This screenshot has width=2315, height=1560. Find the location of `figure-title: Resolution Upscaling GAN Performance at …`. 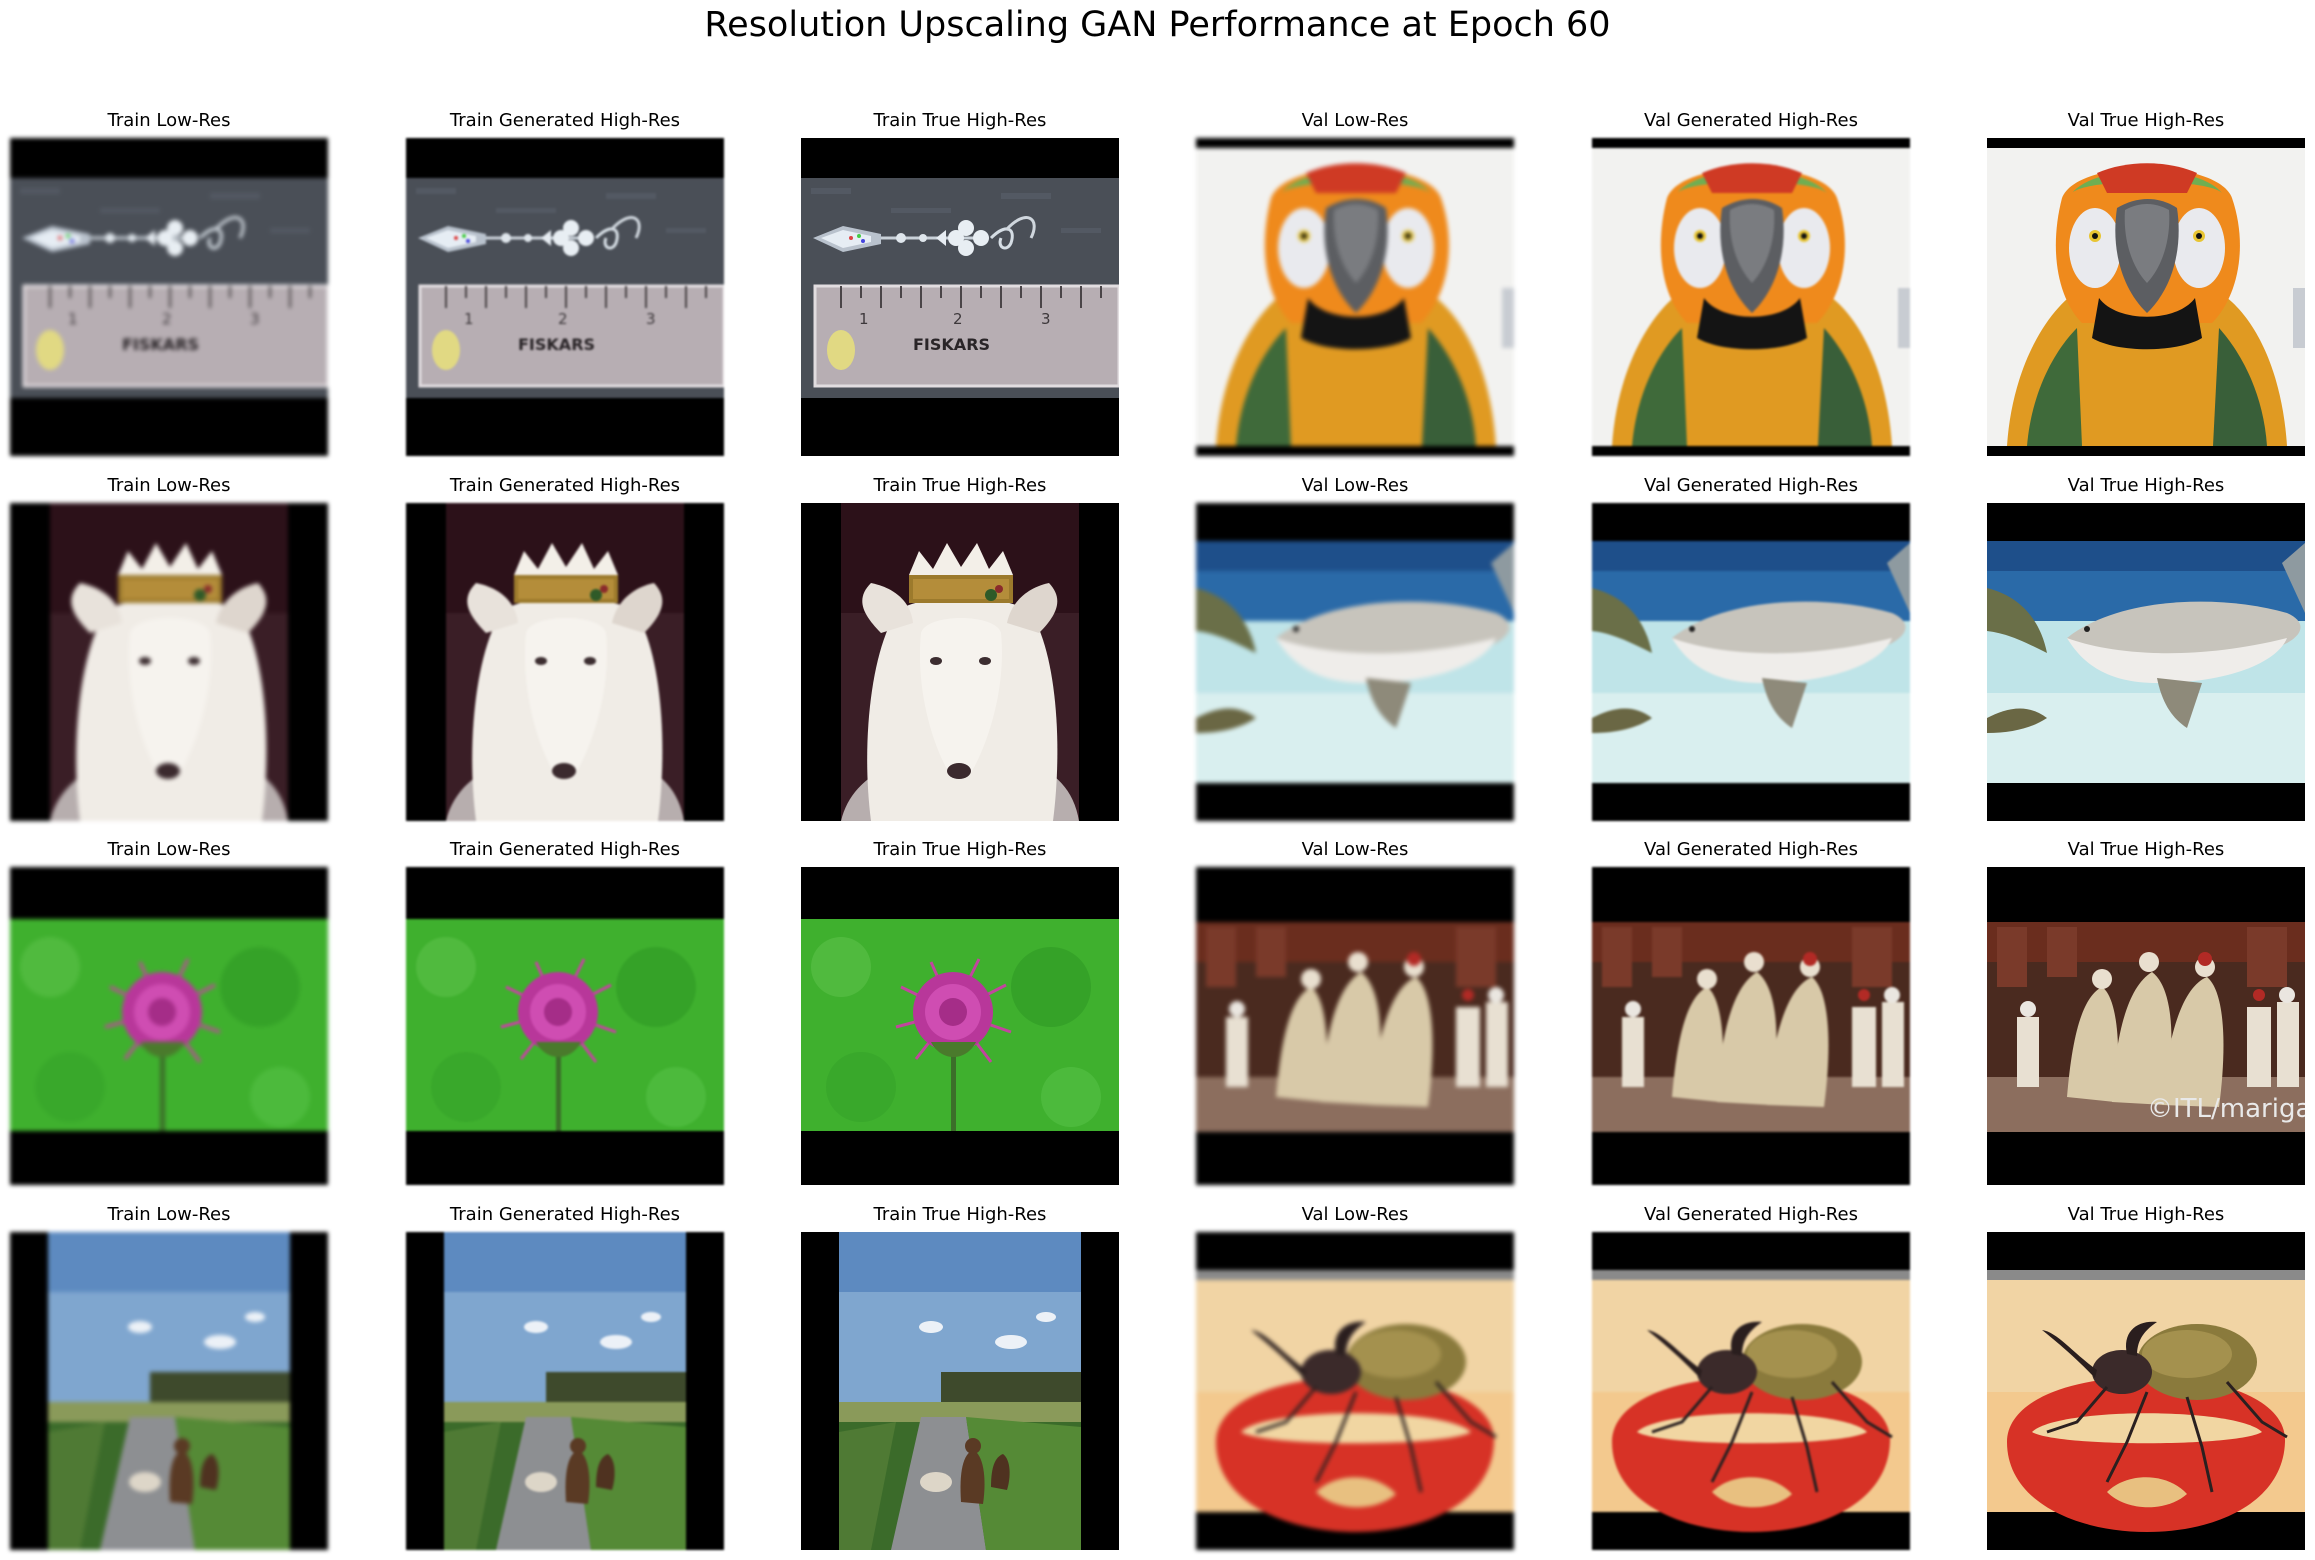

figure-title: Resolution Upscaling GAN Performance at … is located at coordinates (1157, 25).